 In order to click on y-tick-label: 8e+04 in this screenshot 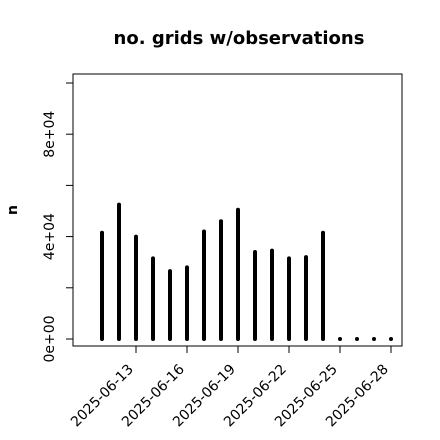, I will do `click(50, 134)`.